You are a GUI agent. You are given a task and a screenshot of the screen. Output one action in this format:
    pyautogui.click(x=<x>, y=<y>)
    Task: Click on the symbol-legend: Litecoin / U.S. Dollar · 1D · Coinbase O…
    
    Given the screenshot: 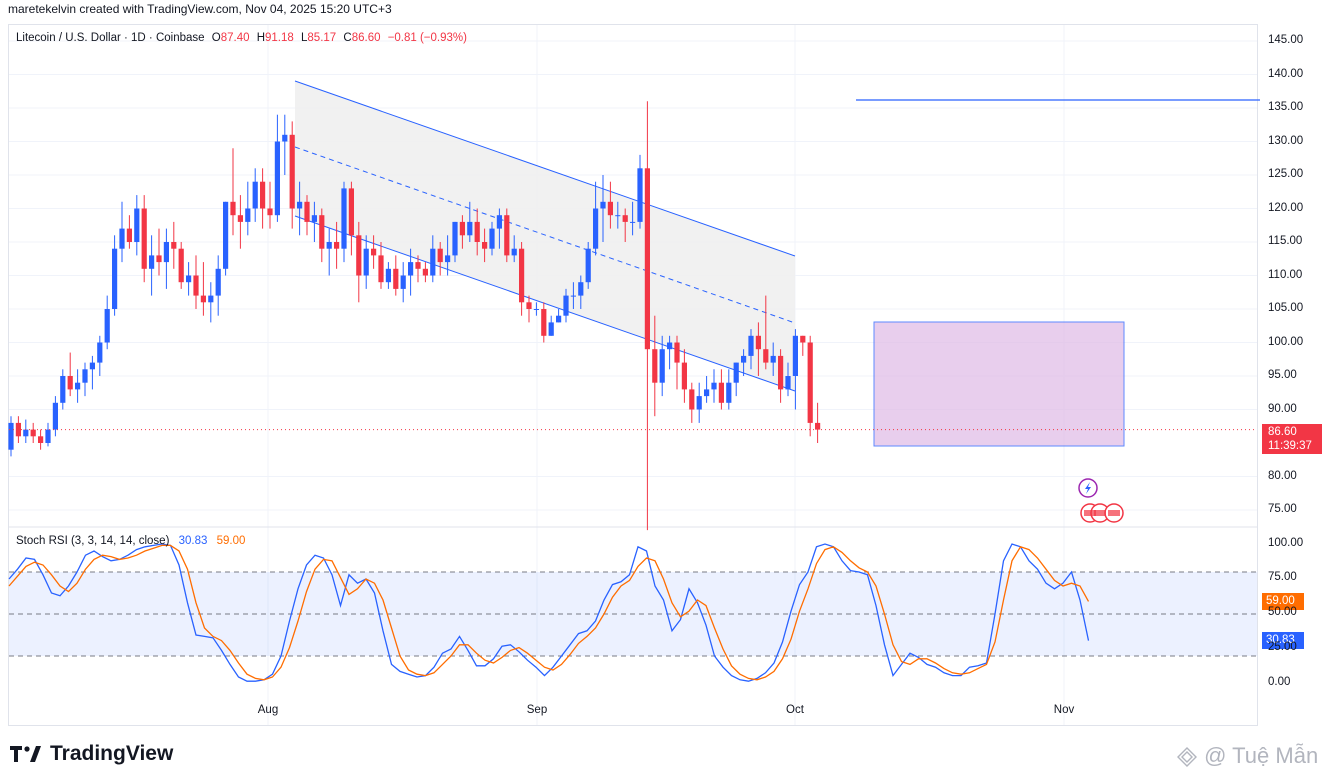 What is the action you would take?
    pyautogui.click(x=241, y=38)
    